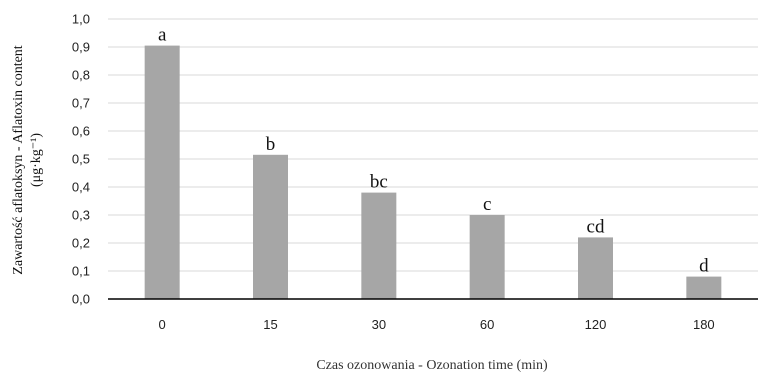 The width and height of the screenshot is (763, 374). What do you see at coordinates (81, 271) in the screenshot?
I see `y-tick-label: 0,1` at bounding box center [81, 271].